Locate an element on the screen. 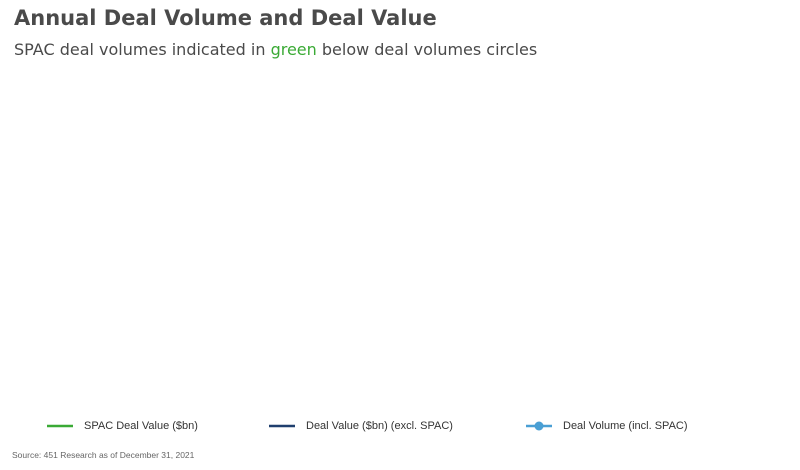  legend-dot-icon is located at coordinates (539, 426).